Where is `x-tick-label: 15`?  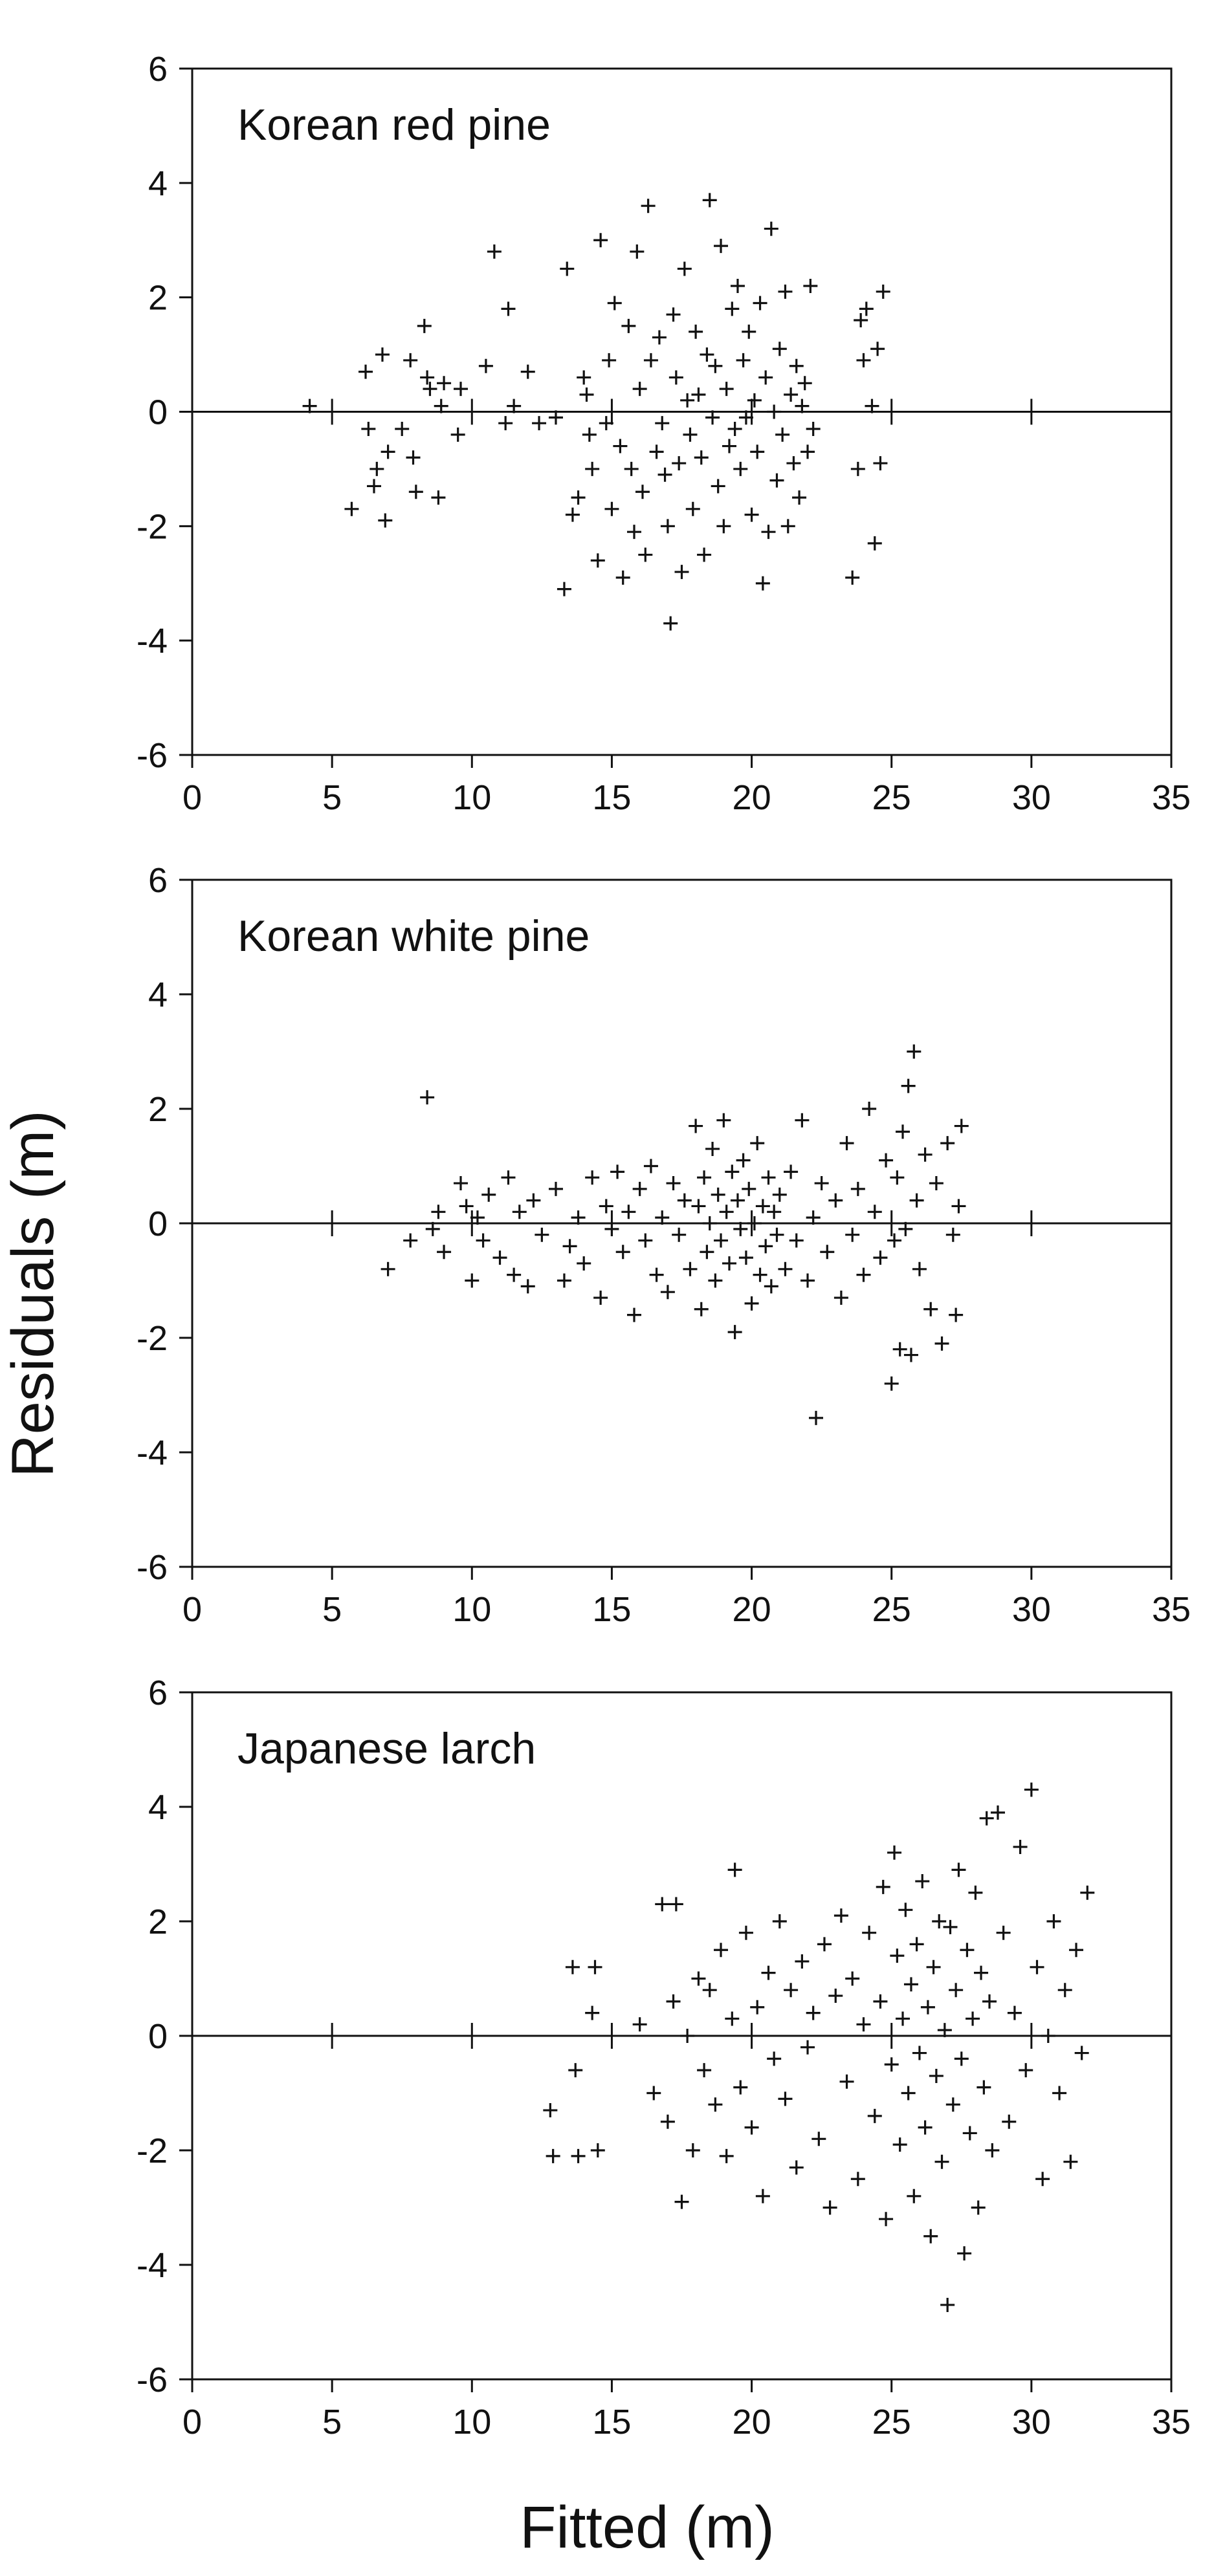
x-tick-label: 15 is located at coordinates (612, 2422).